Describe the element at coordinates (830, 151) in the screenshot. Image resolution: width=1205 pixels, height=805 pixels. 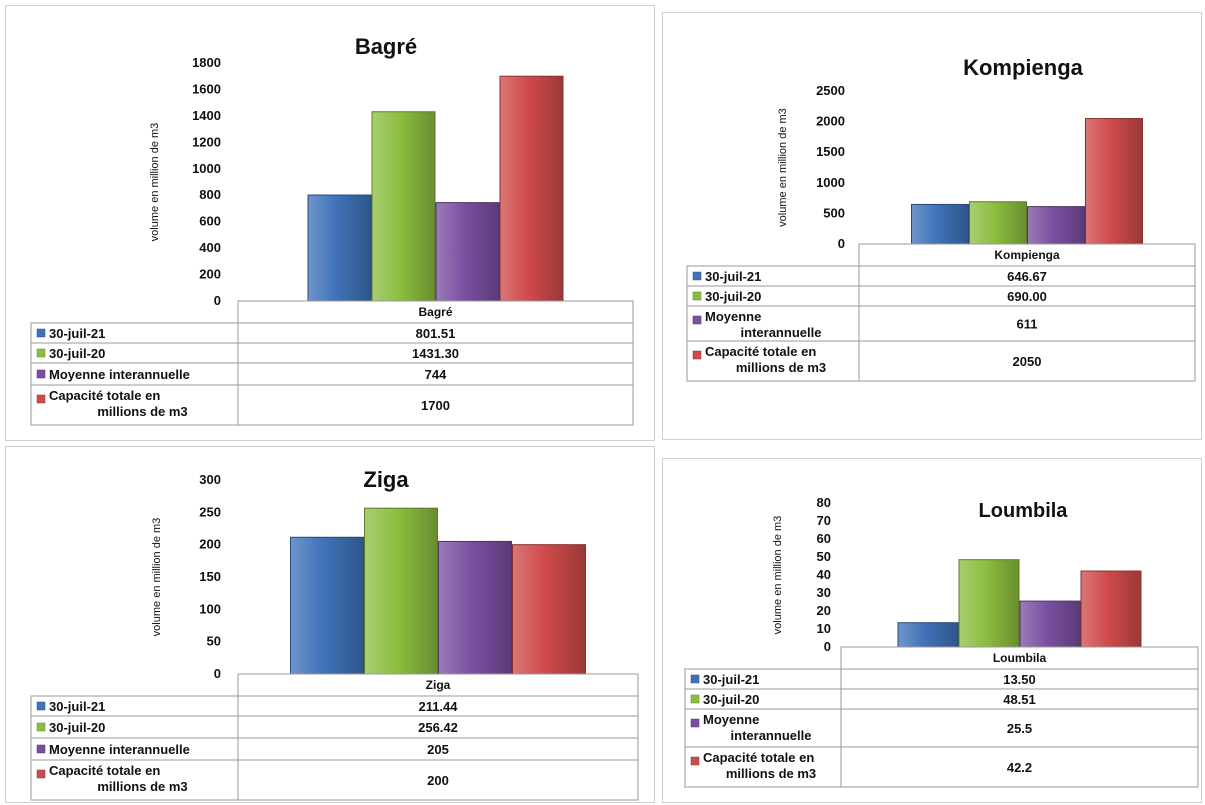
I see `y-tick-label: 1500` at that location.